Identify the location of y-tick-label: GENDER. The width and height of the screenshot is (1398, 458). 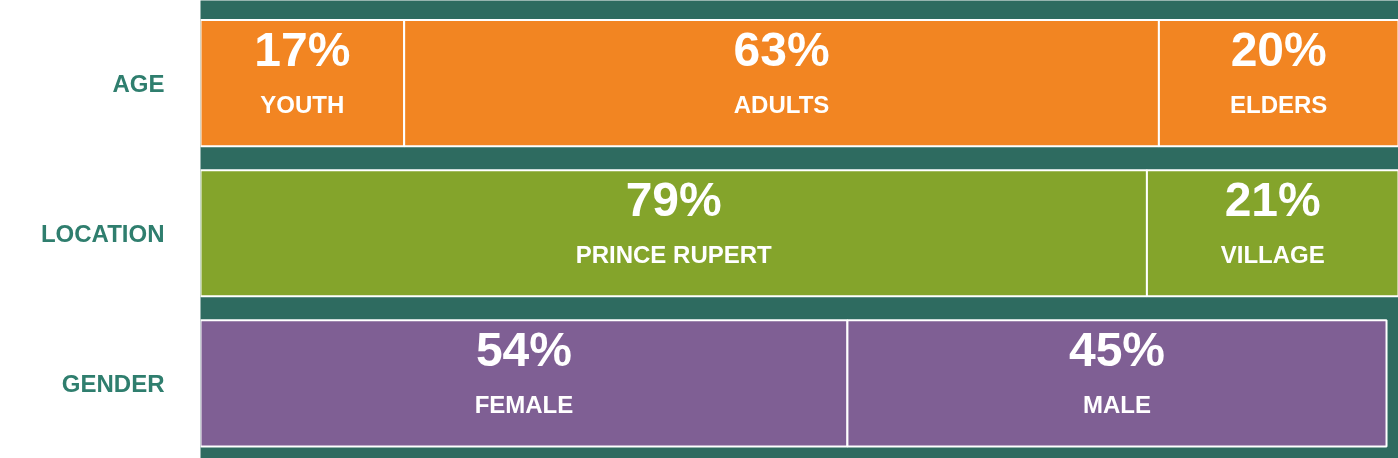
(113, 383).